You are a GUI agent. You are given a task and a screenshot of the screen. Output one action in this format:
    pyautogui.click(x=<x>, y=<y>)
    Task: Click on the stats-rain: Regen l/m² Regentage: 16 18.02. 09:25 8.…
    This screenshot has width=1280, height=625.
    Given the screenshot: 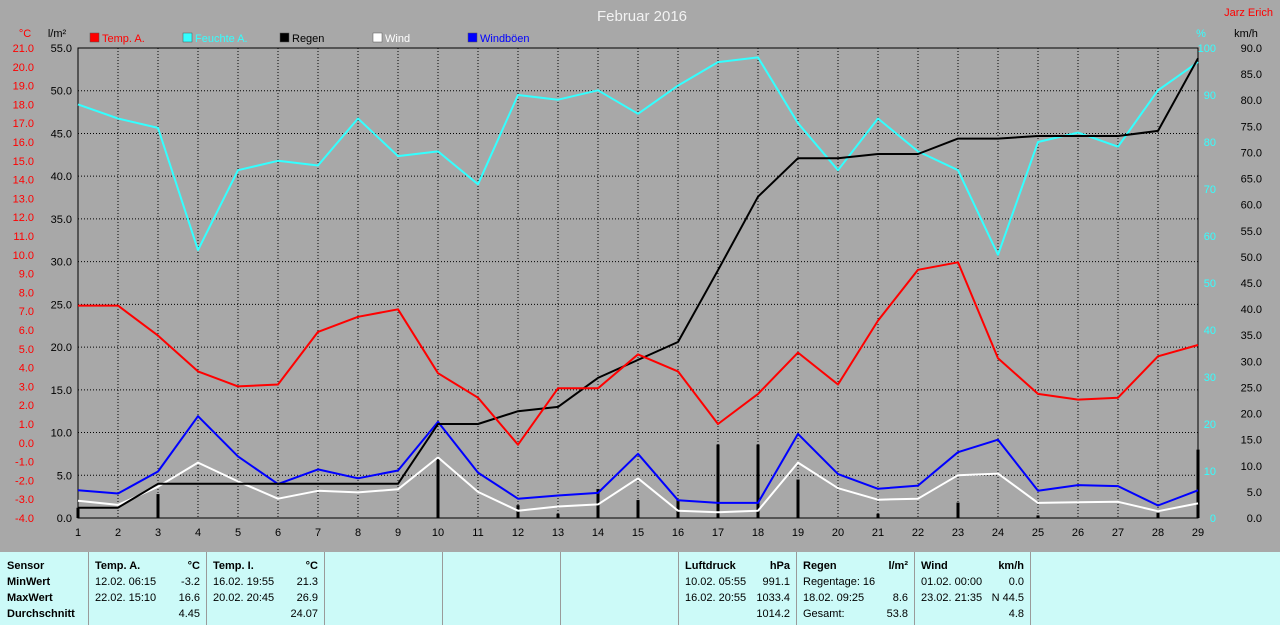 What is the action you would take?
    pyautogui.click(x=855, y=588)
    